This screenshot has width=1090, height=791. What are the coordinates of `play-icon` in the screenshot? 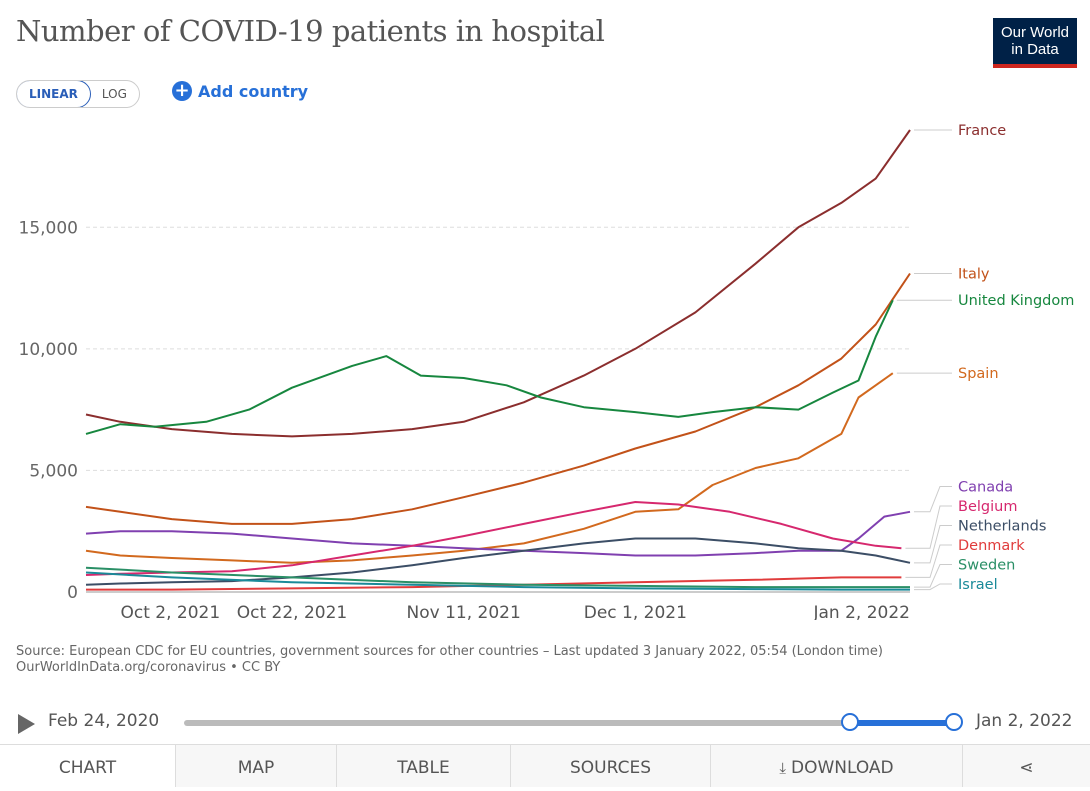 It's located at (26, 724).